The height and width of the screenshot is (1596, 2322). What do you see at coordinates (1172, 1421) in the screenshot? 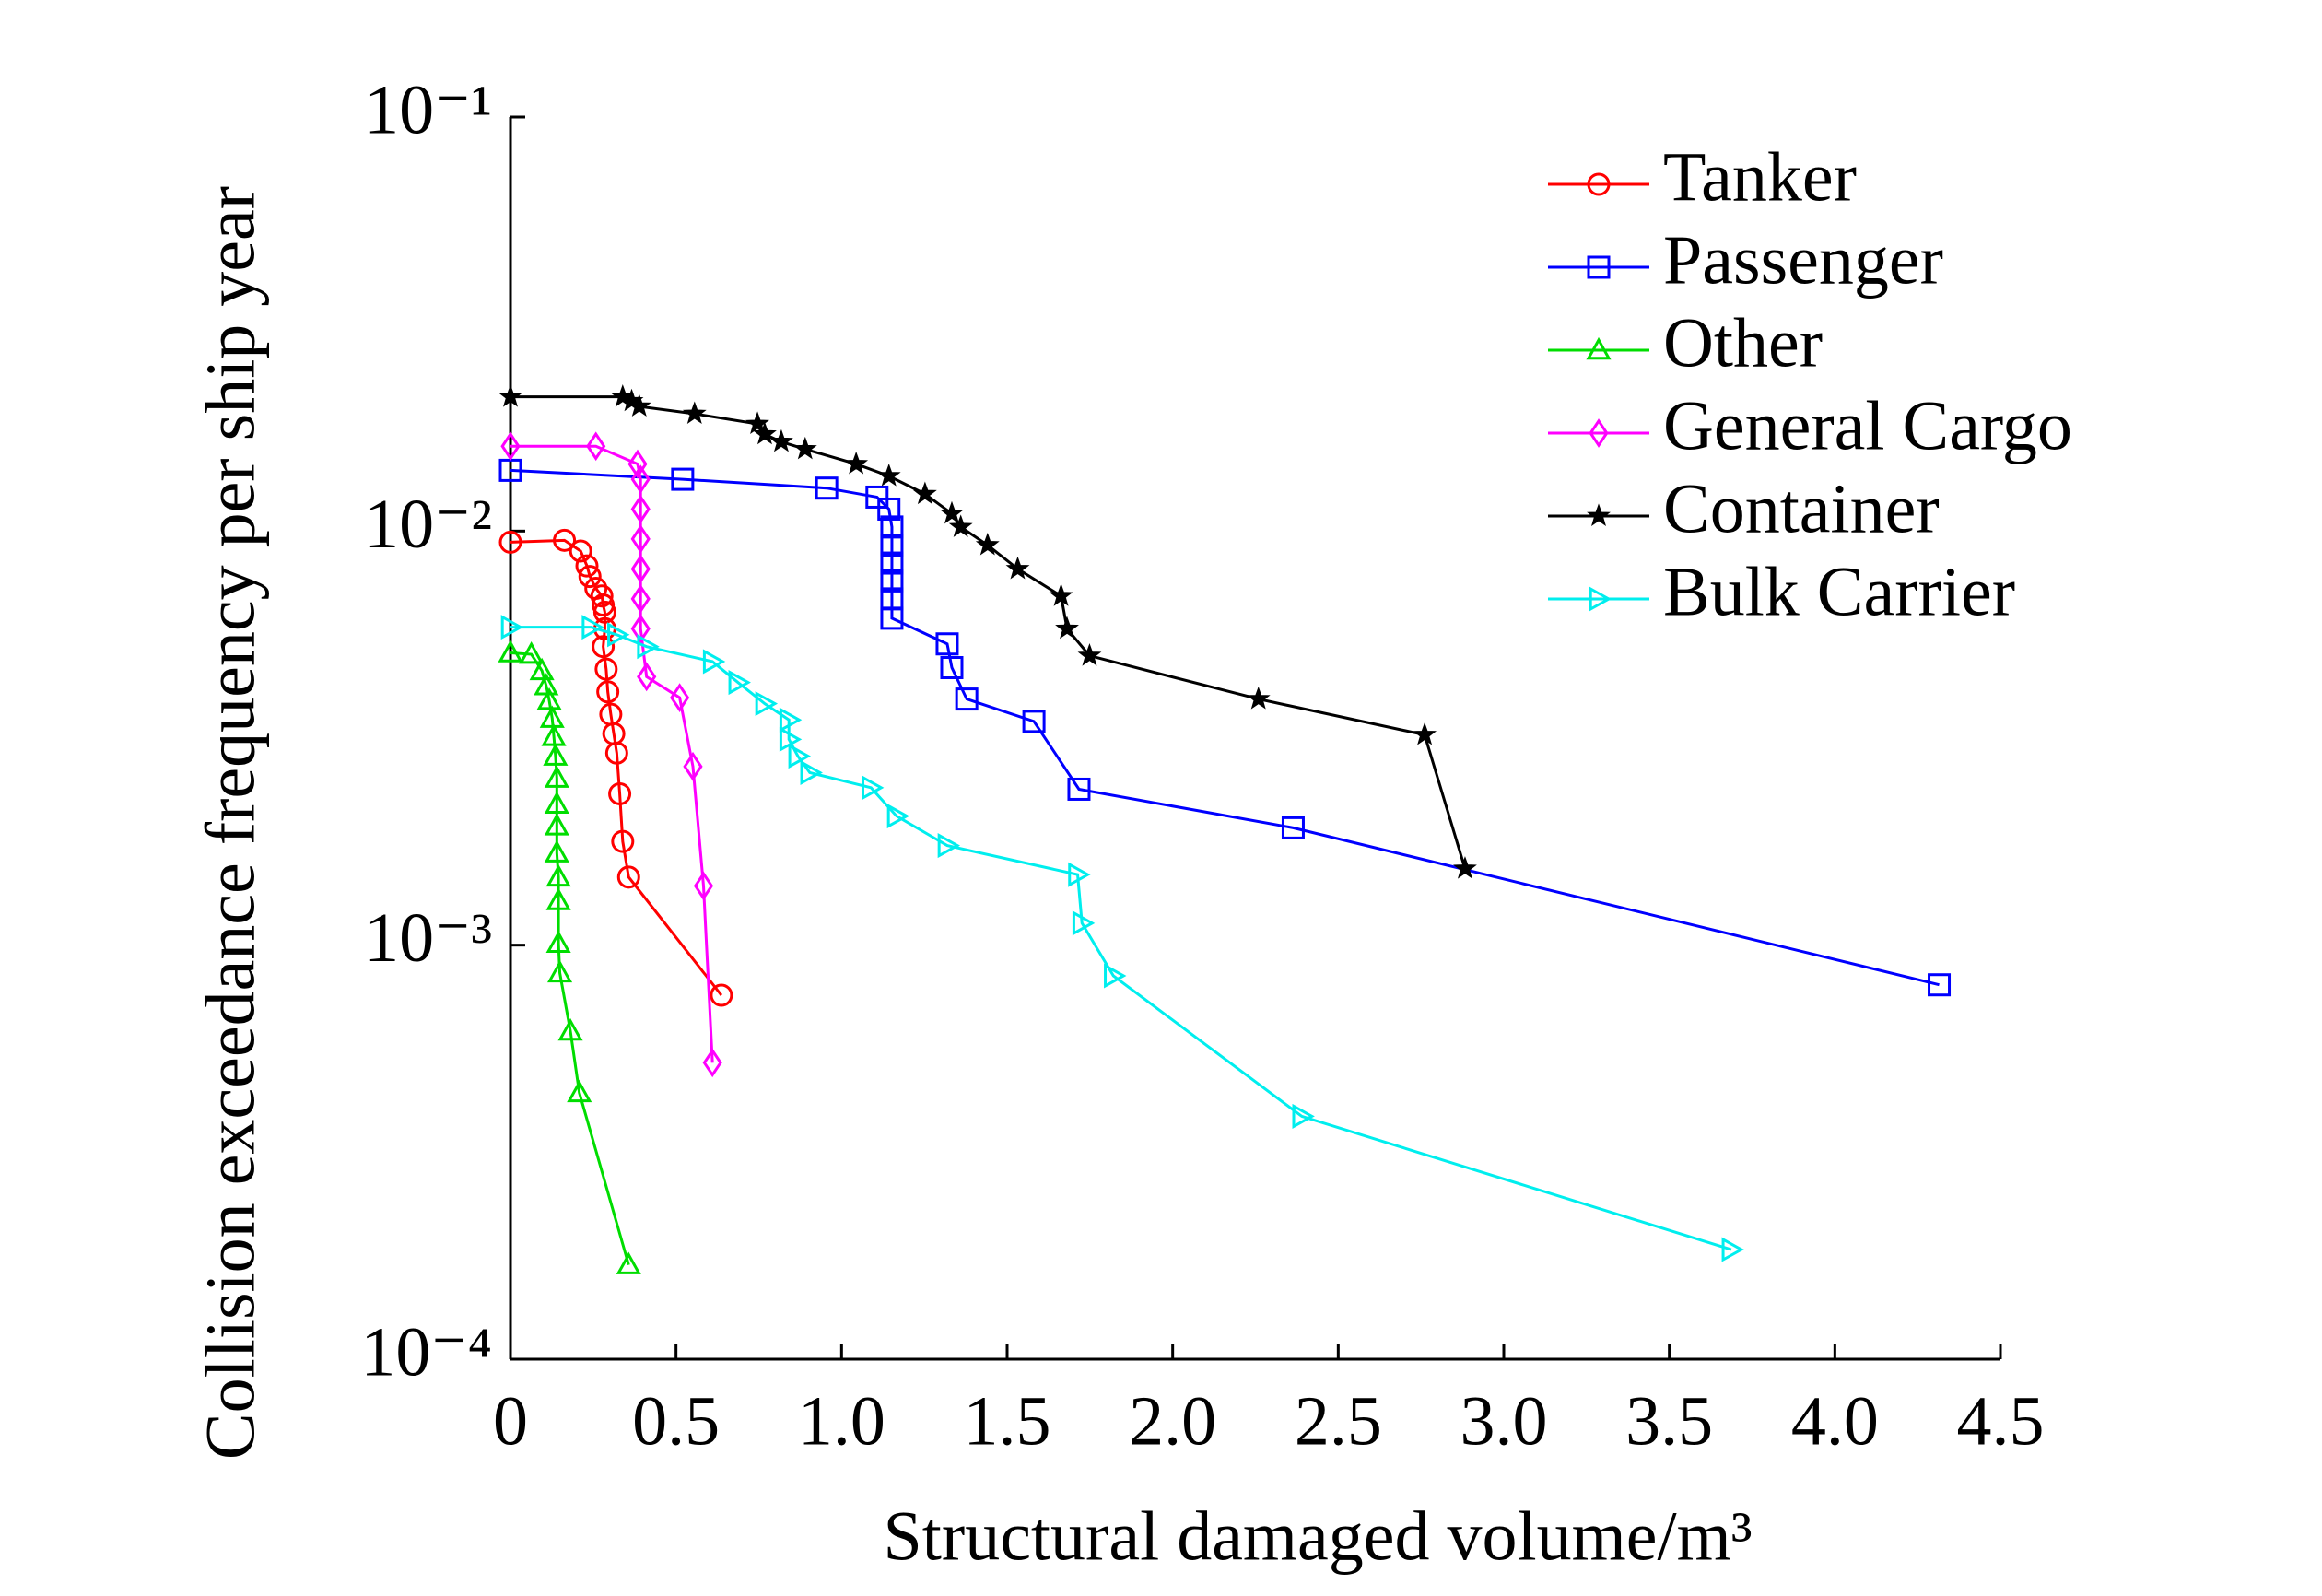
I see `x-tick-label: 2.0` at bounding box center [1172, 1421].